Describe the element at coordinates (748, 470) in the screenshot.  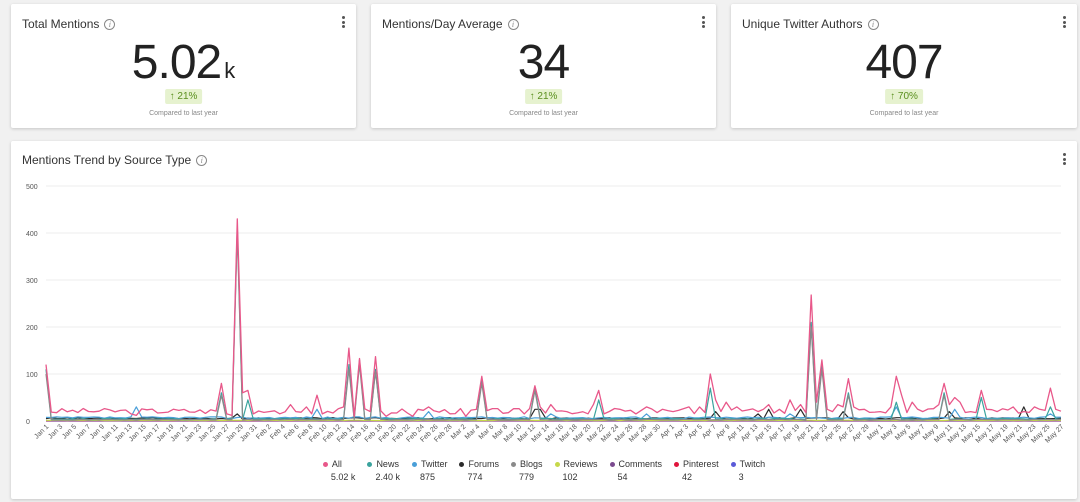
I see `legend-item-twitch: Twitch 3` at that location.